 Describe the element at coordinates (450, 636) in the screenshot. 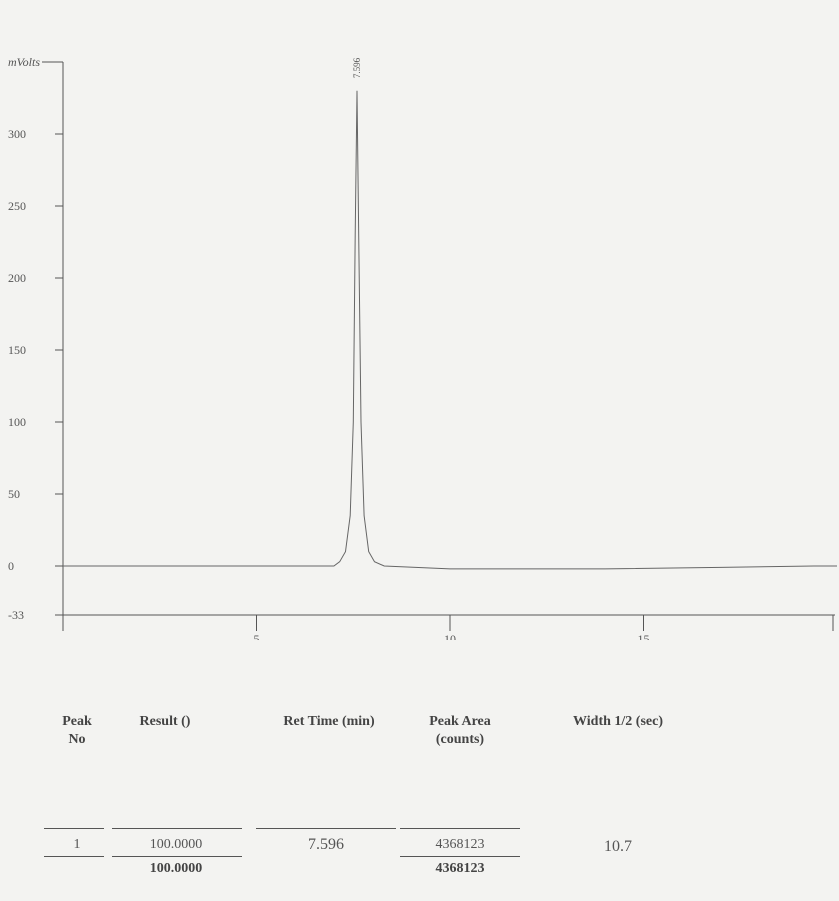

I see `x-tick-label: 10` at that location.